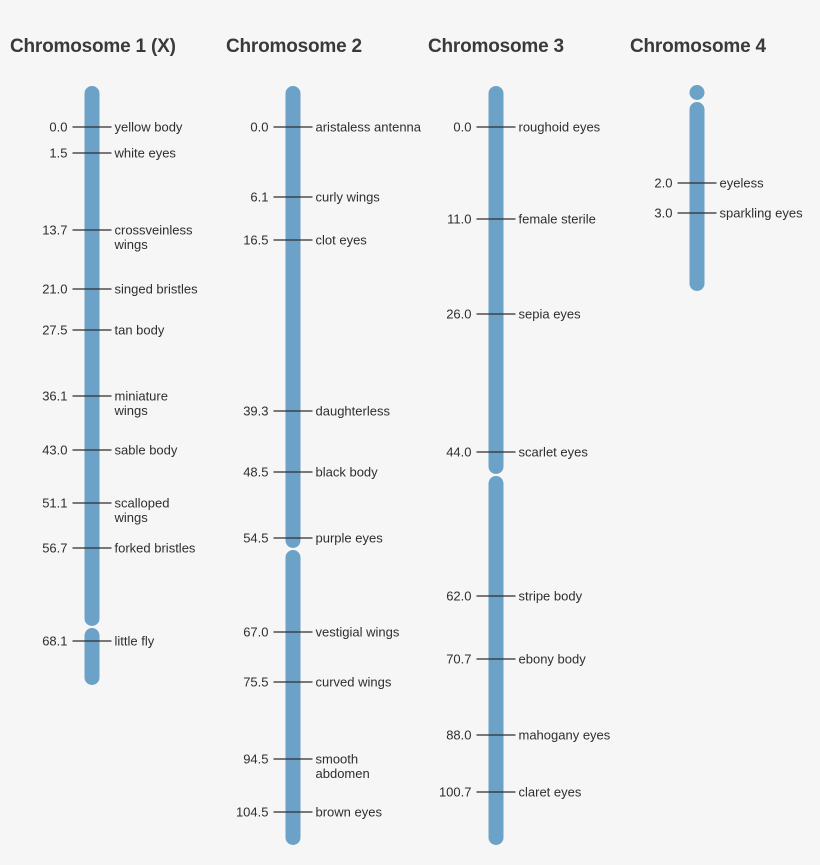  What do you see at coordinates (698, 46) in the screenshot?
I see `chromosome-4-title: Chromosome 4` at bounding box center [698, 46].